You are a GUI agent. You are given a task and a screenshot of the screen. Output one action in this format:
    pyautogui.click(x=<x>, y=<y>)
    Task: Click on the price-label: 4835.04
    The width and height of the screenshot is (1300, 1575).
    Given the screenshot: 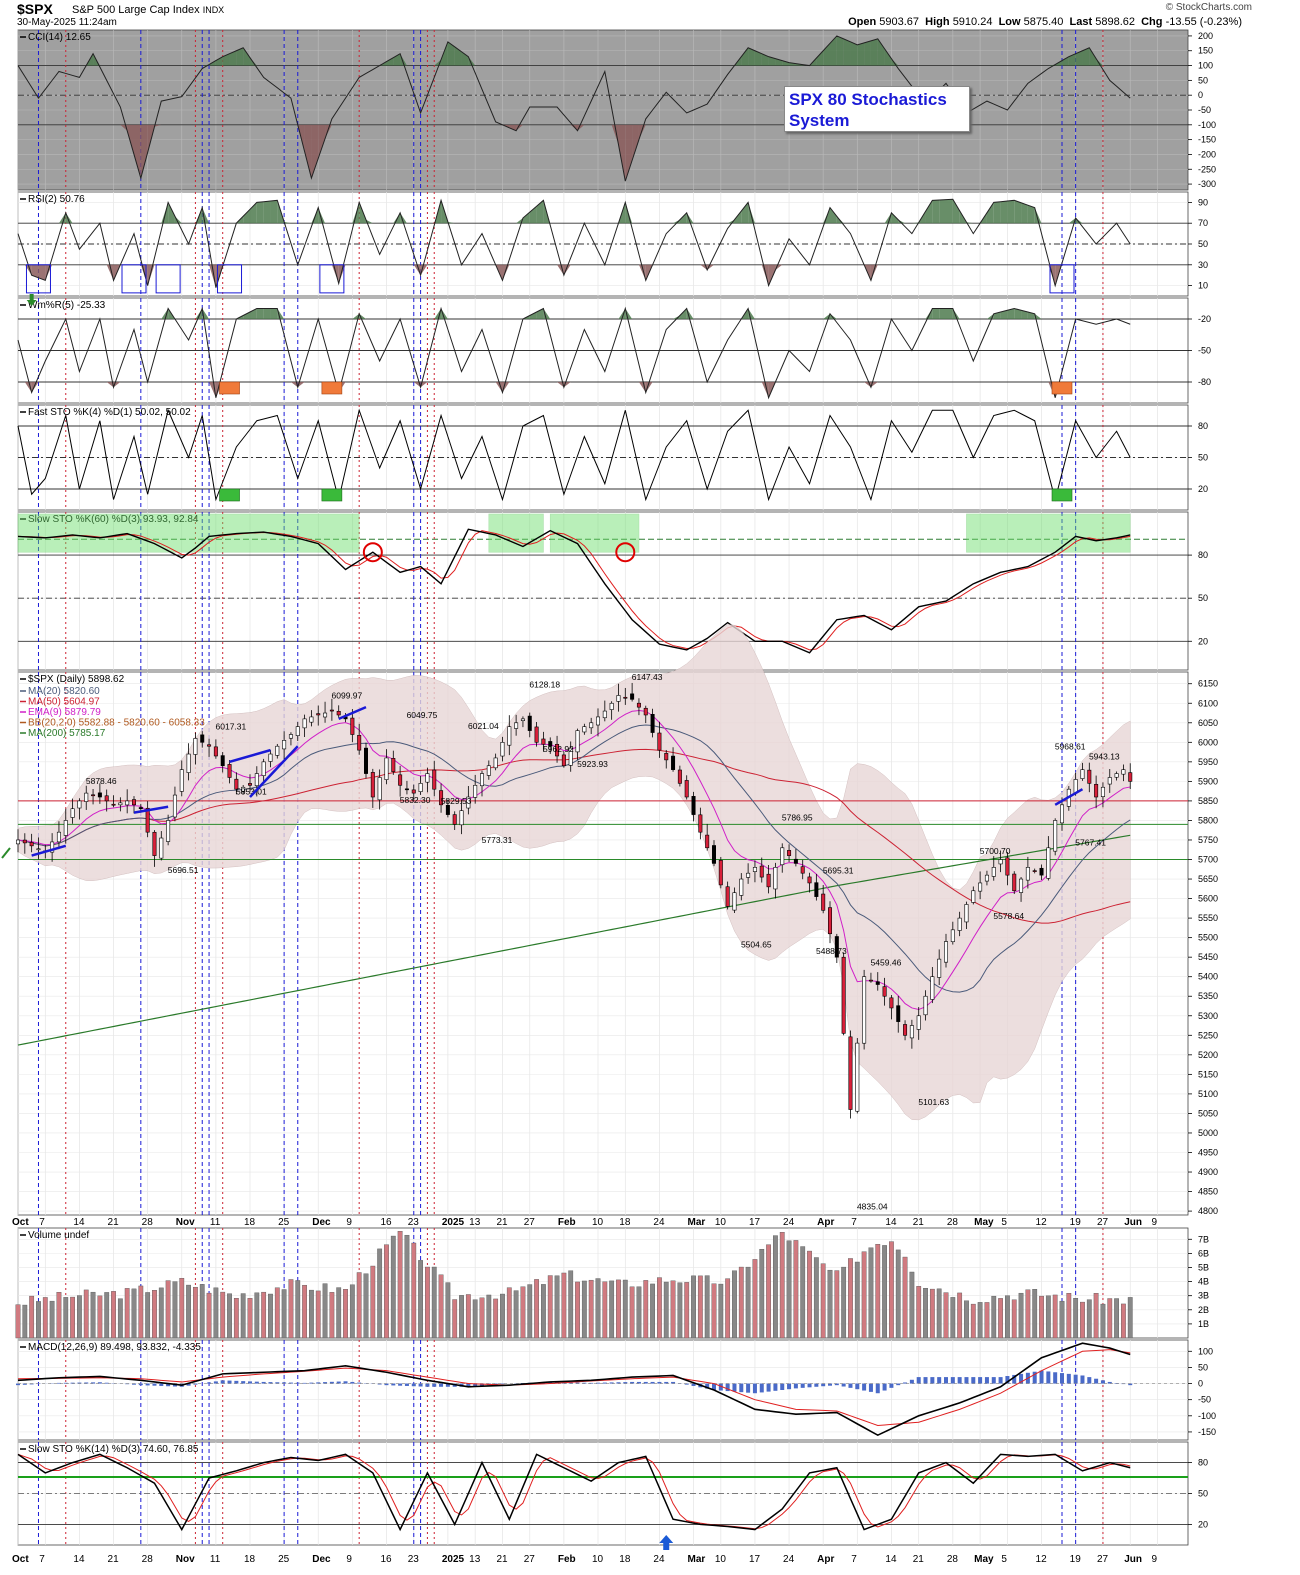 What is the action you would take?
    pyautogui.click(x=872, y=1206)
    